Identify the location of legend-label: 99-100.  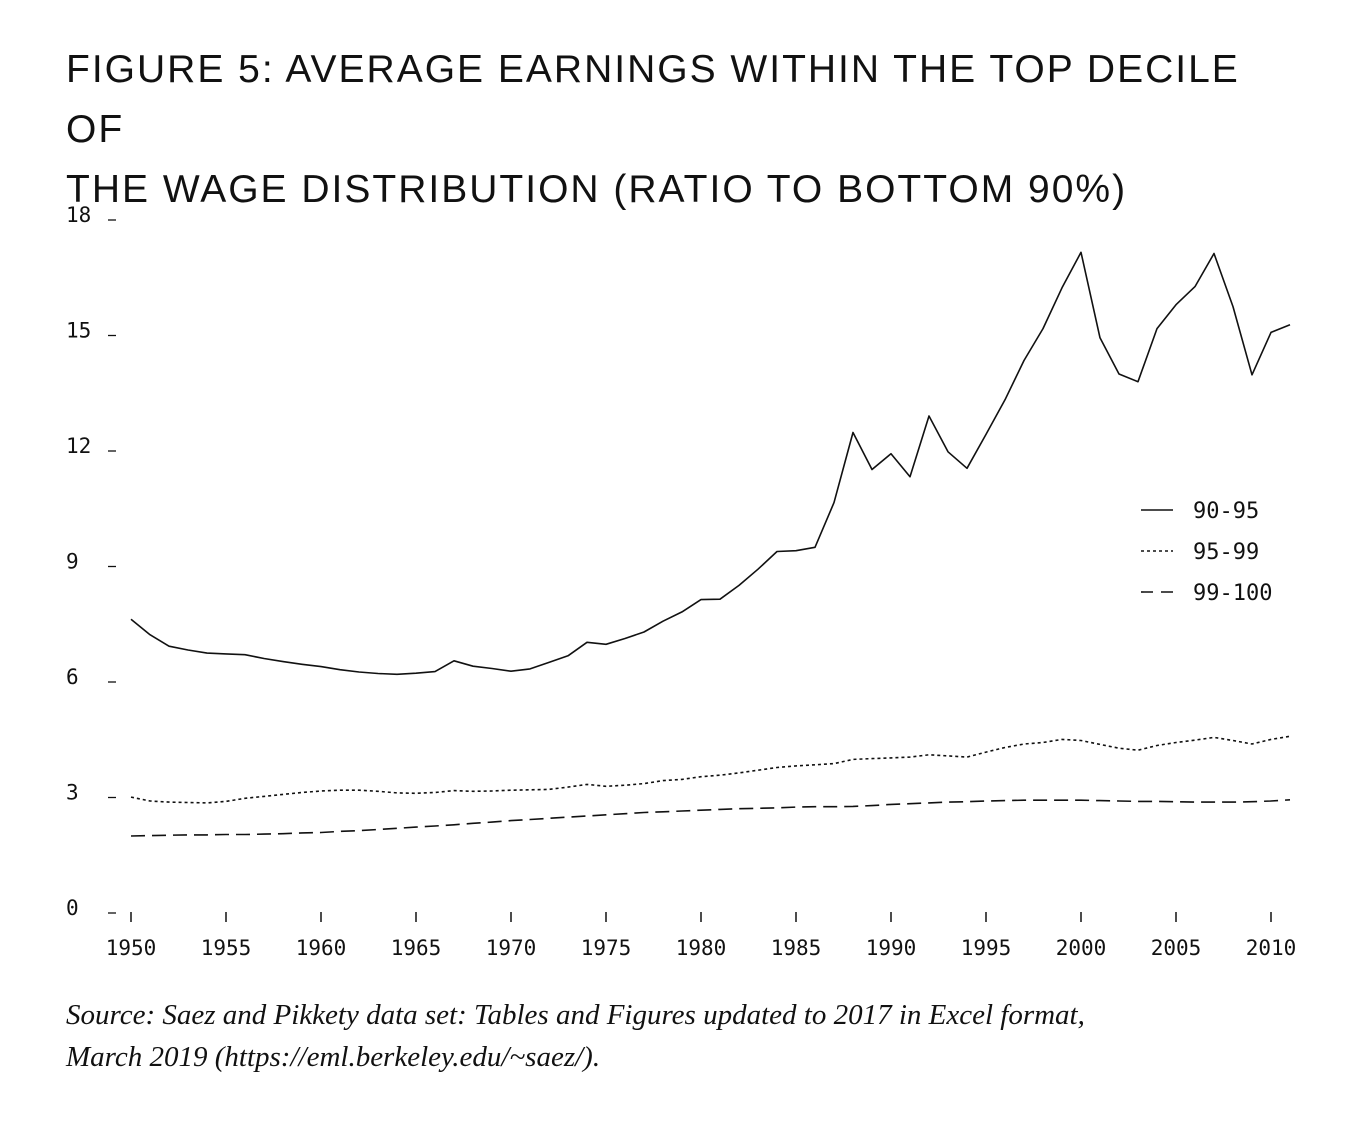
(1232, 593).